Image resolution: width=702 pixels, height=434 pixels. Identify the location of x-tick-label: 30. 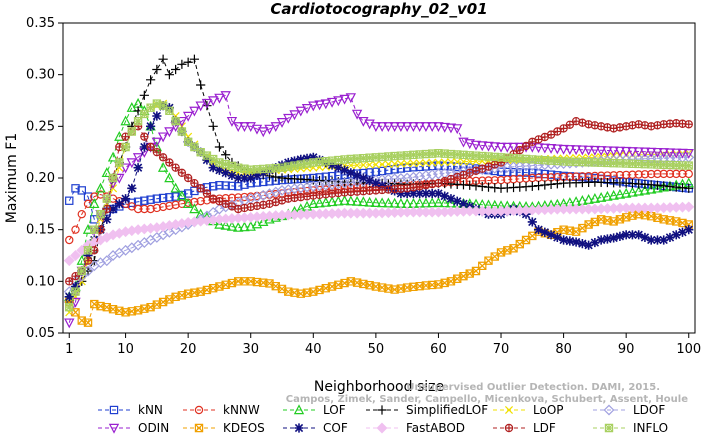
(250, 349).